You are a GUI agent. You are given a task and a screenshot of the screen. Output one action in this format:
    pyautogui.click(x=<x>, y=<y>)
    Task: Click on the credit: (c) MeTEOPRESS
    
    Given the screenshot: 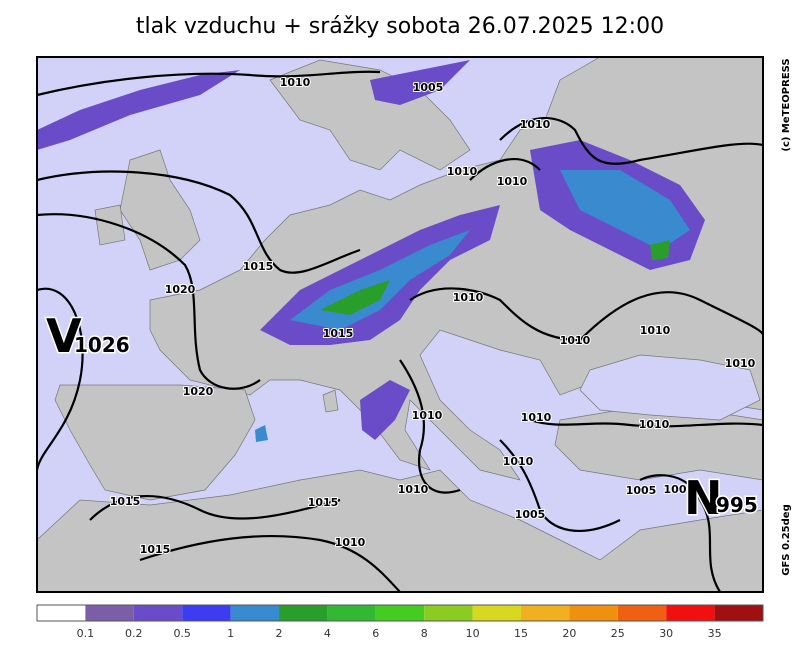 What is the action you would take?
    pyautogui.click(x=786, y=104)
    